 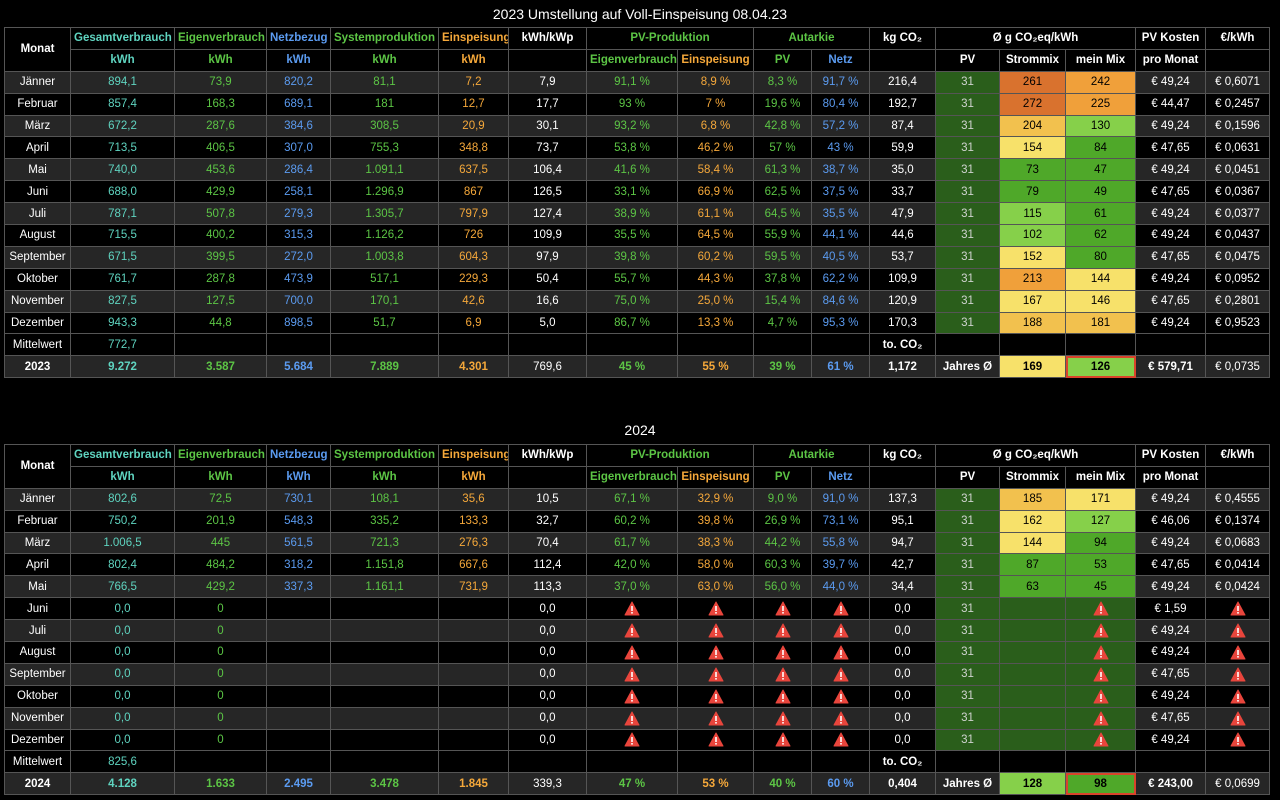 What do you see at coordinates (1238, 521) in the screenshot?
I see `table-cell: € 0,1374` at bounding box center [1238, 521].